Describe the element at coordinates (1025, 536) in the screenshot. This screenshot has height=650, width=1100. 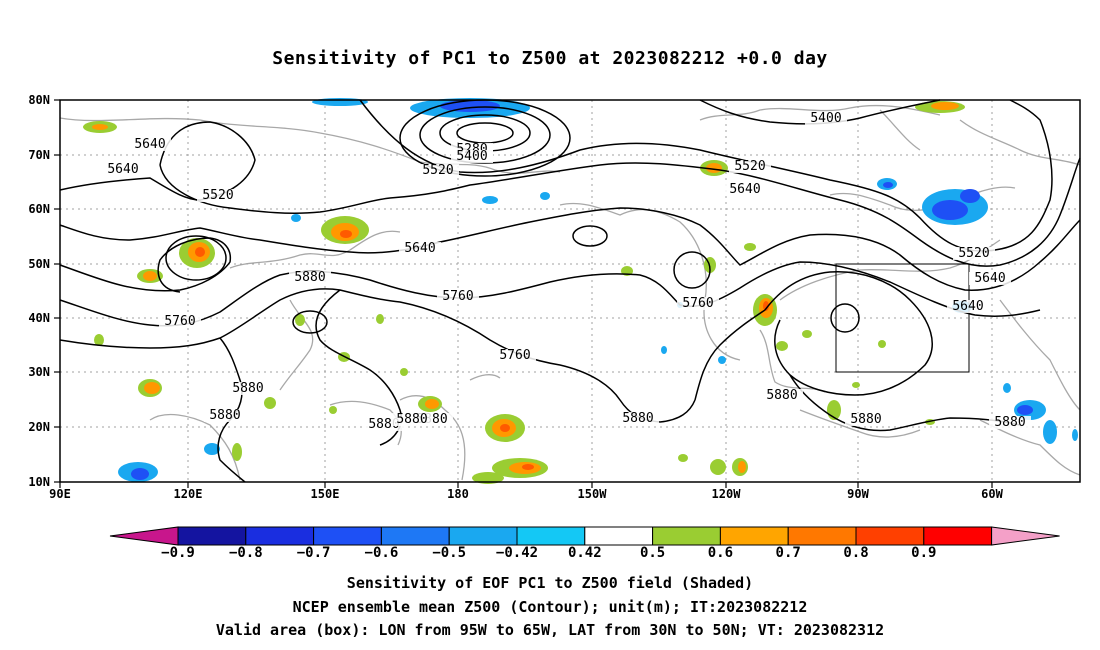
I see `colorbar-max-arrow` at that location.